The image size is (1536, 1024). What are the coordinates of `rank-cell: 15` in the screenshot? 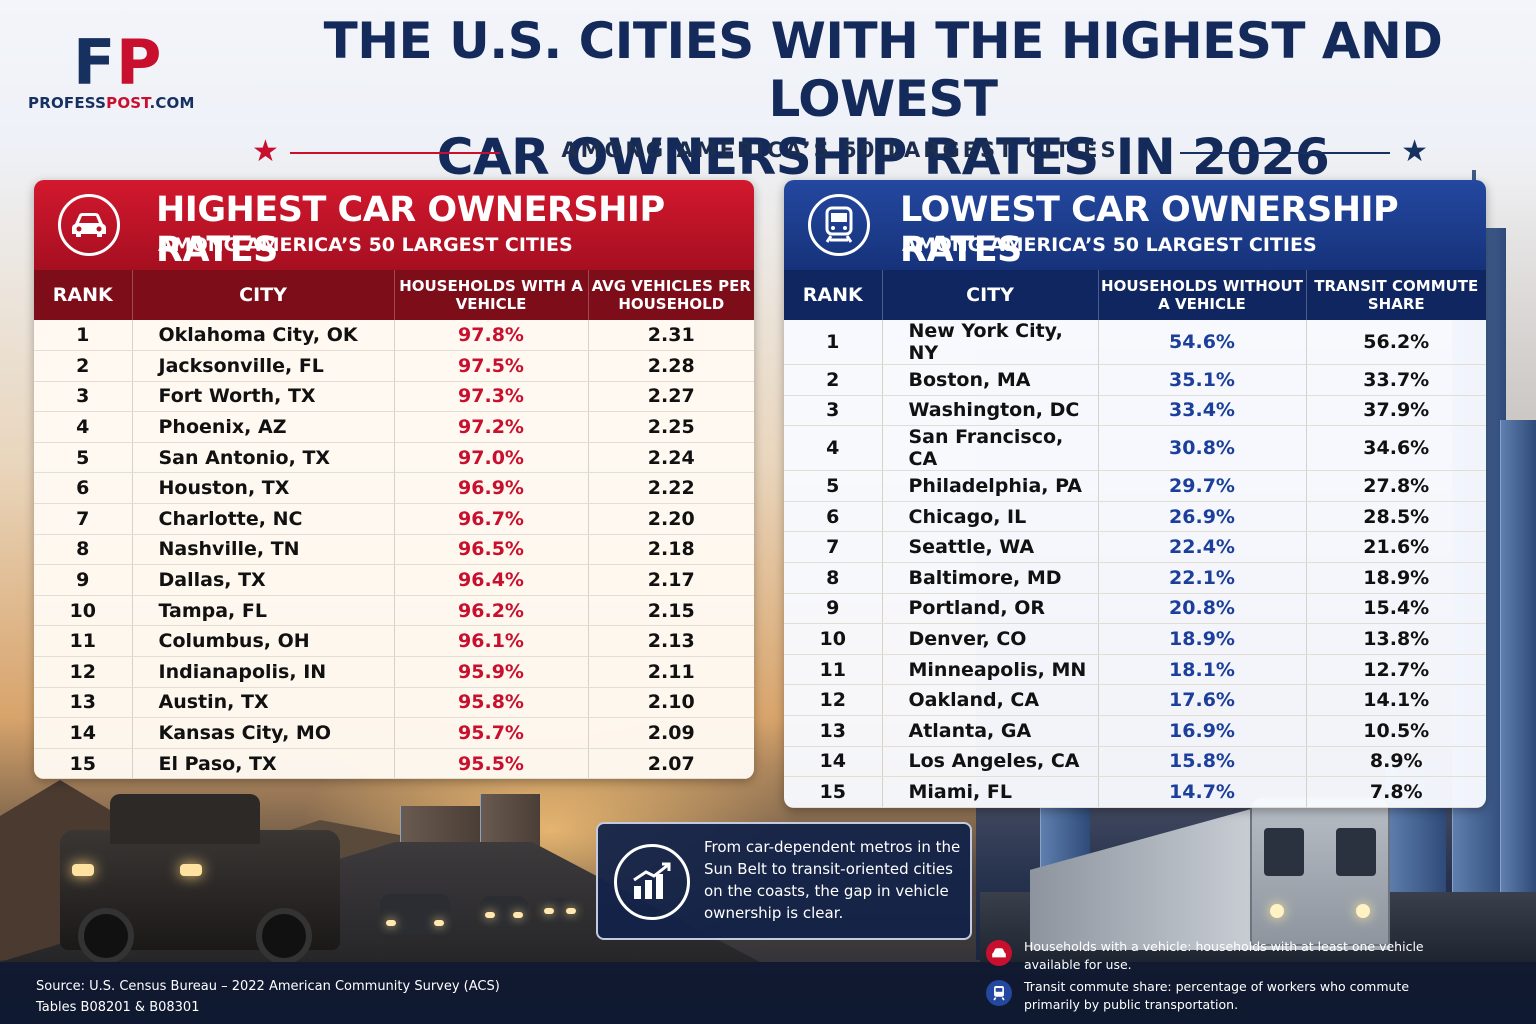 It's located at (833, 792).